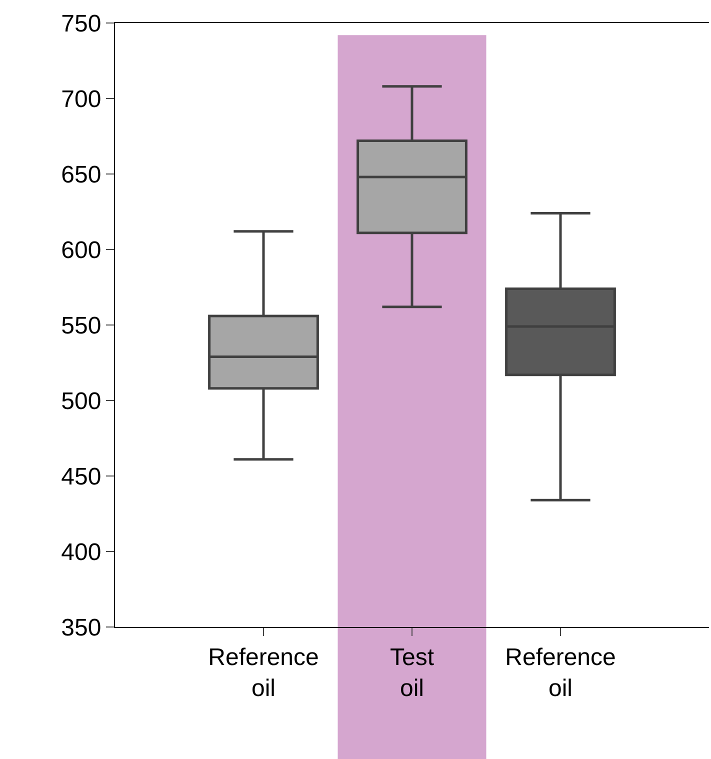 The width and height of the screenshot is (711, 759). I want to click on y-tick-label: 550, so click(81, 326).